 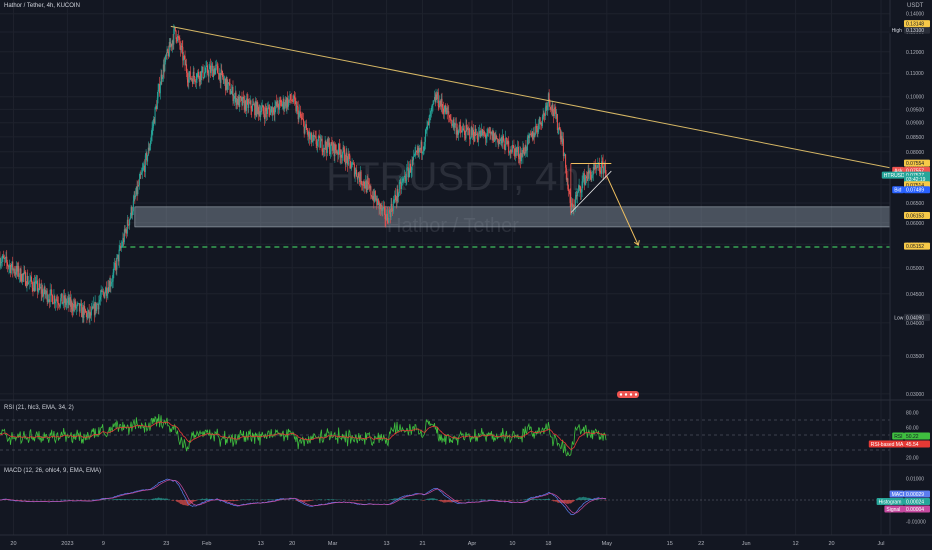 I want to click on rsi-title: RSI (21, hlc3, EMA, 34, 2), so click(x=39, y=408).